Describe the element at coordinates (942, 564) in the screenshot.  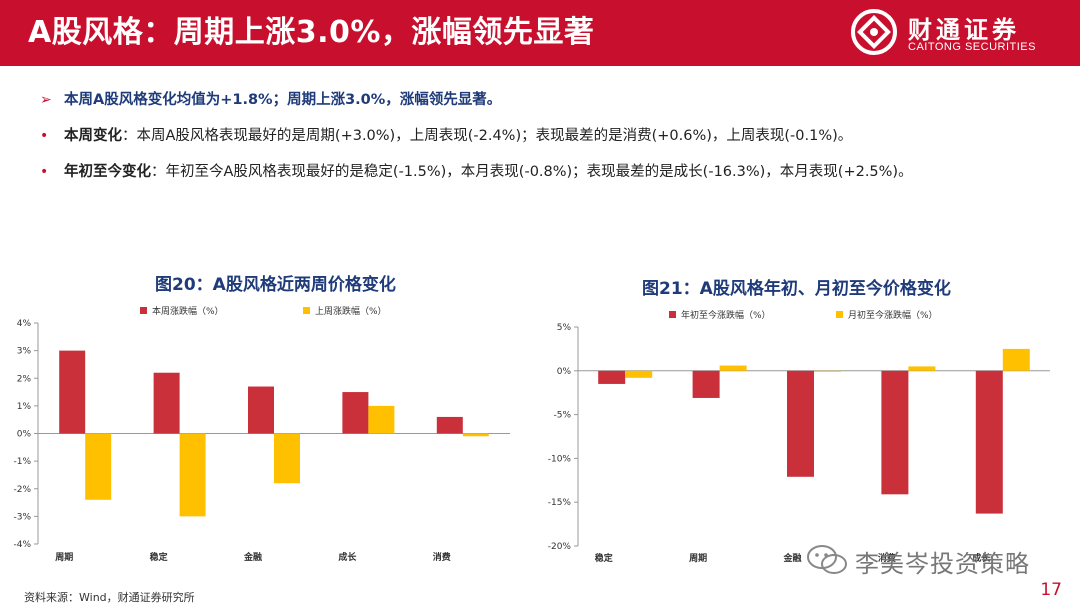
I see `watermark-text: 李美岑投资策略` at that location.